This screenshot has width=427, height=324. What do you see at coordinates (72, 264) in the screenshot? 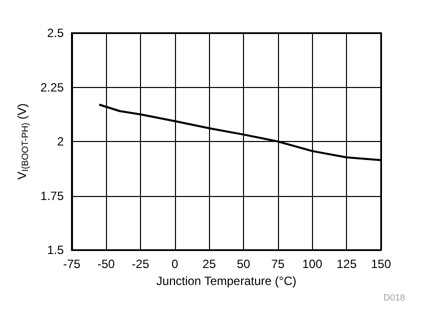
I see `x-tick-label: -75` at bounding box center [72, 264].